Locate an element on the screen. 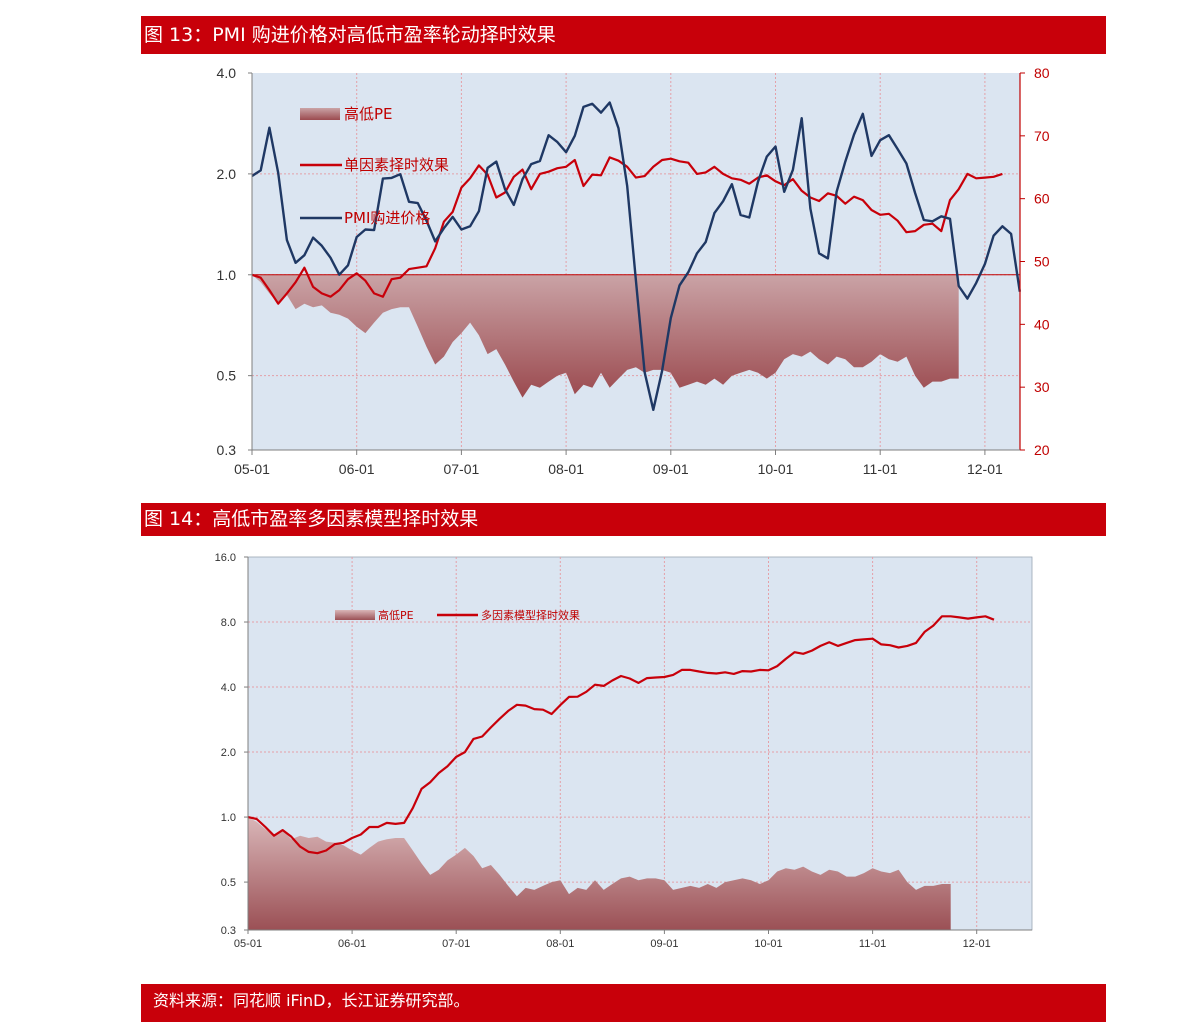 The image size is (1191, 1029). y-tick-label-right: 80 is located at coordinates (1042, 73).